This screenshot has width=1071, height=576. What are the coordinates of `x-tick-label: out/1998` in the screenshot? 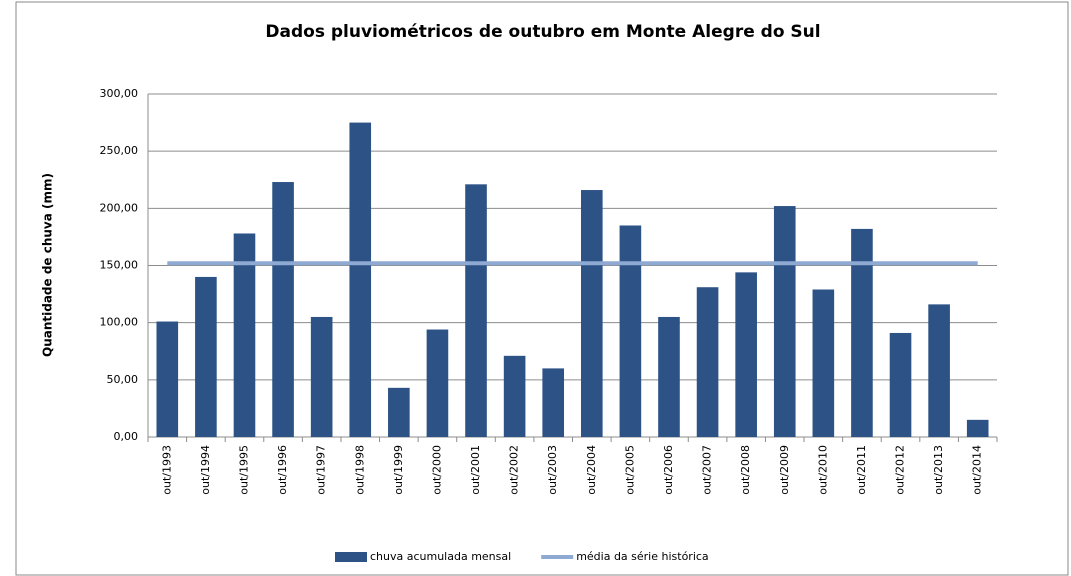 It's located at (359, 470).